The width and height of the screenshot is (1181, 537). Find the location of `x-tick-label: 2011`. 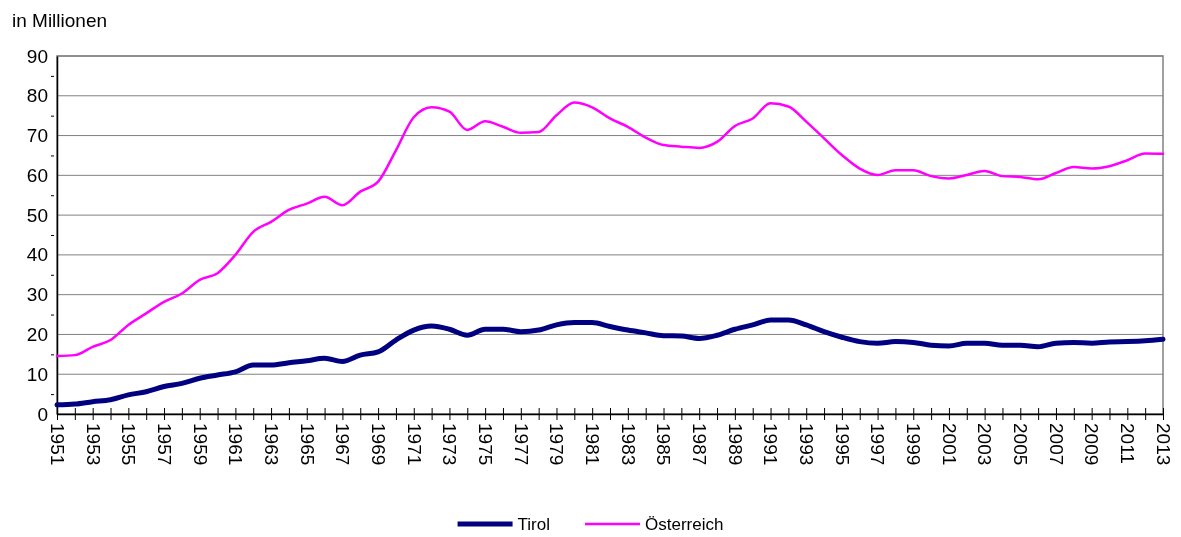

x-tick-label: 2011 is located at coordinates (1128, 443).